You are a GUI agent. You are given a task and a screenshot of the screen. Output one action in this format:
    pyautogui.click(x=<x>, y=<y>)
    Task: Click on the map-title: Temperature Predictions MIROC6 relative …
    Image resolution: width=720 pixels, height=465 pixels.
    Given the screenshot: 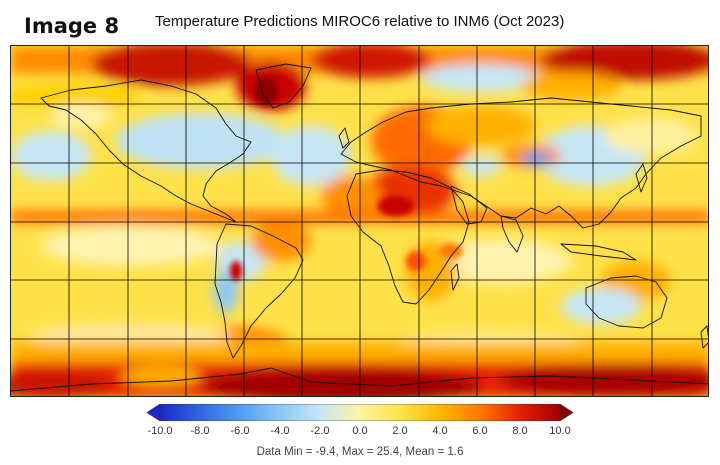 What is the action you would take?
    pyautogui.click(x=360, y=21)
    